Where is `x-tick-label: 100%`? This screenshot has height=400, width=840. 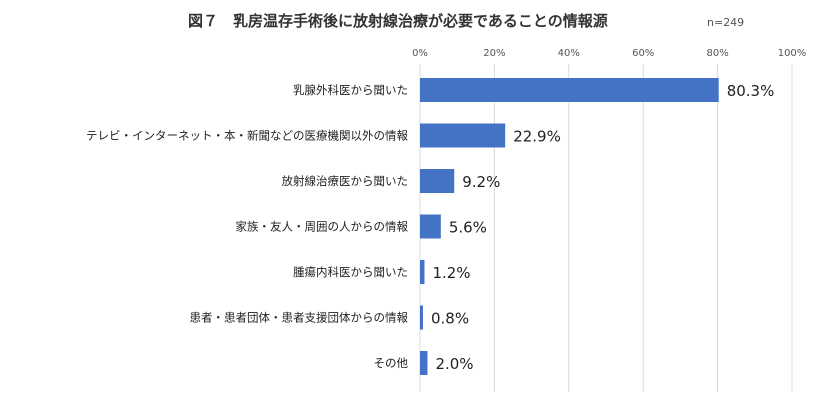
x-tick-label: 100% is located at coordinates (792, 53).